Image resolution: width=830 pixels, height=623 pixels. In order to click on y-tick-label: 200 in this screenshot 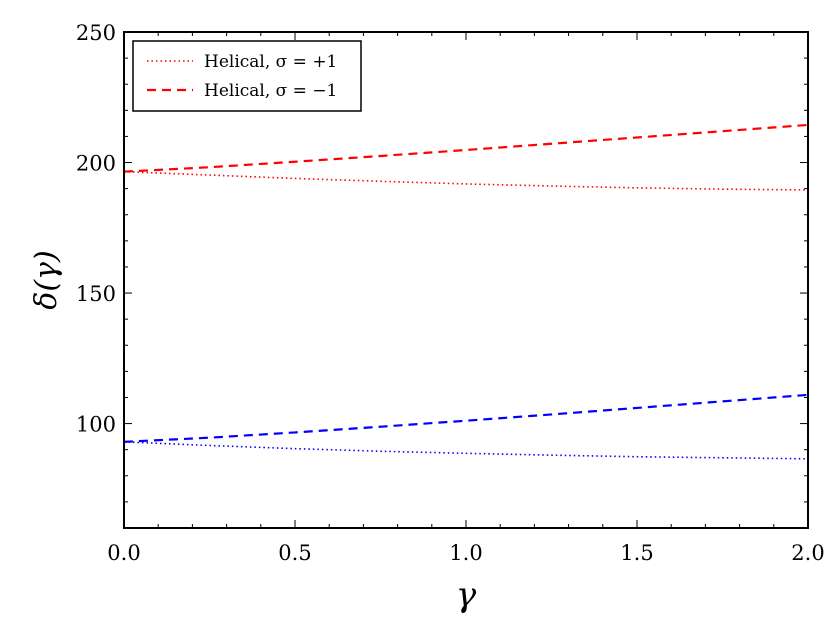, I will do `click(96, 164)`.